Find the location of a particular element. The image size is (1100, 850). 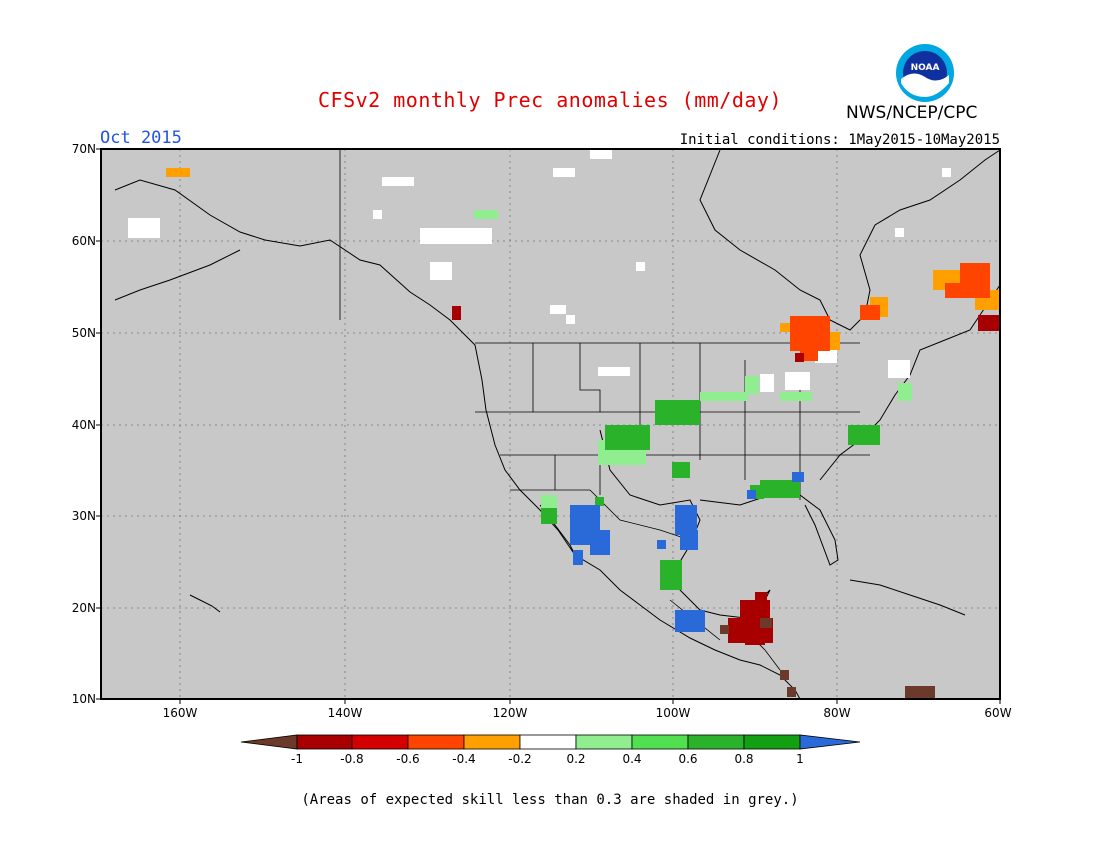

lat-label-10n: 10N is located at coordinates (83, 699).